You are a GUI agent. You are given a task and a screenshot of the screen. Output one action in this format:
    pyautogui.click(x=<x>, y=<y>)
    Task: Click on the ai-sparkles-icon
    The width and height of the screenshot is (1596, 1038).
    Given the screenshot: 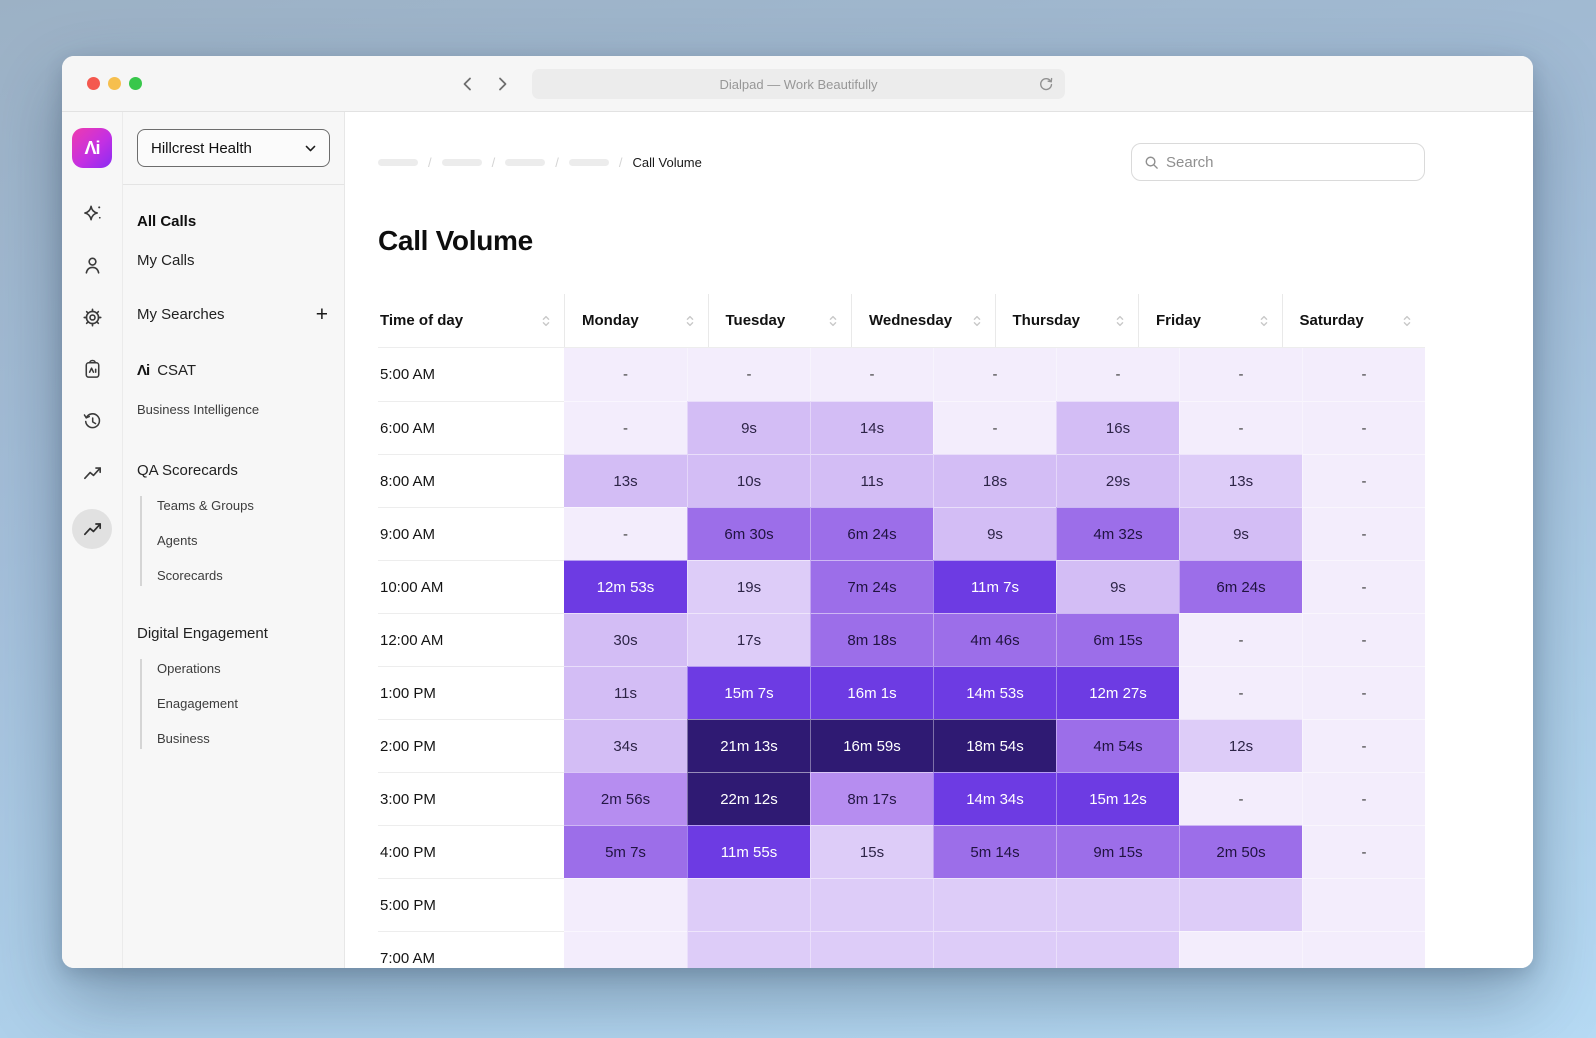 What is the action you would take?
    pyautogui.click(x=92, y=213)
    